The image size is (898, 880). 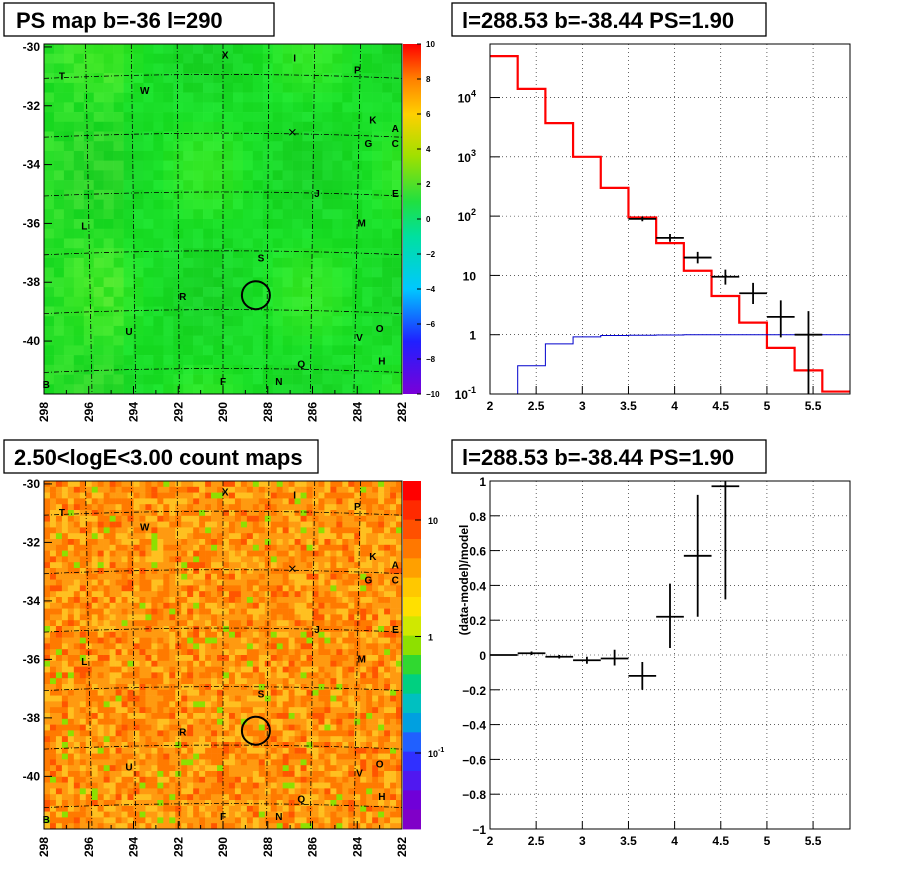 I want to click on y-tick-label: 1, so click(x=472, y=336).